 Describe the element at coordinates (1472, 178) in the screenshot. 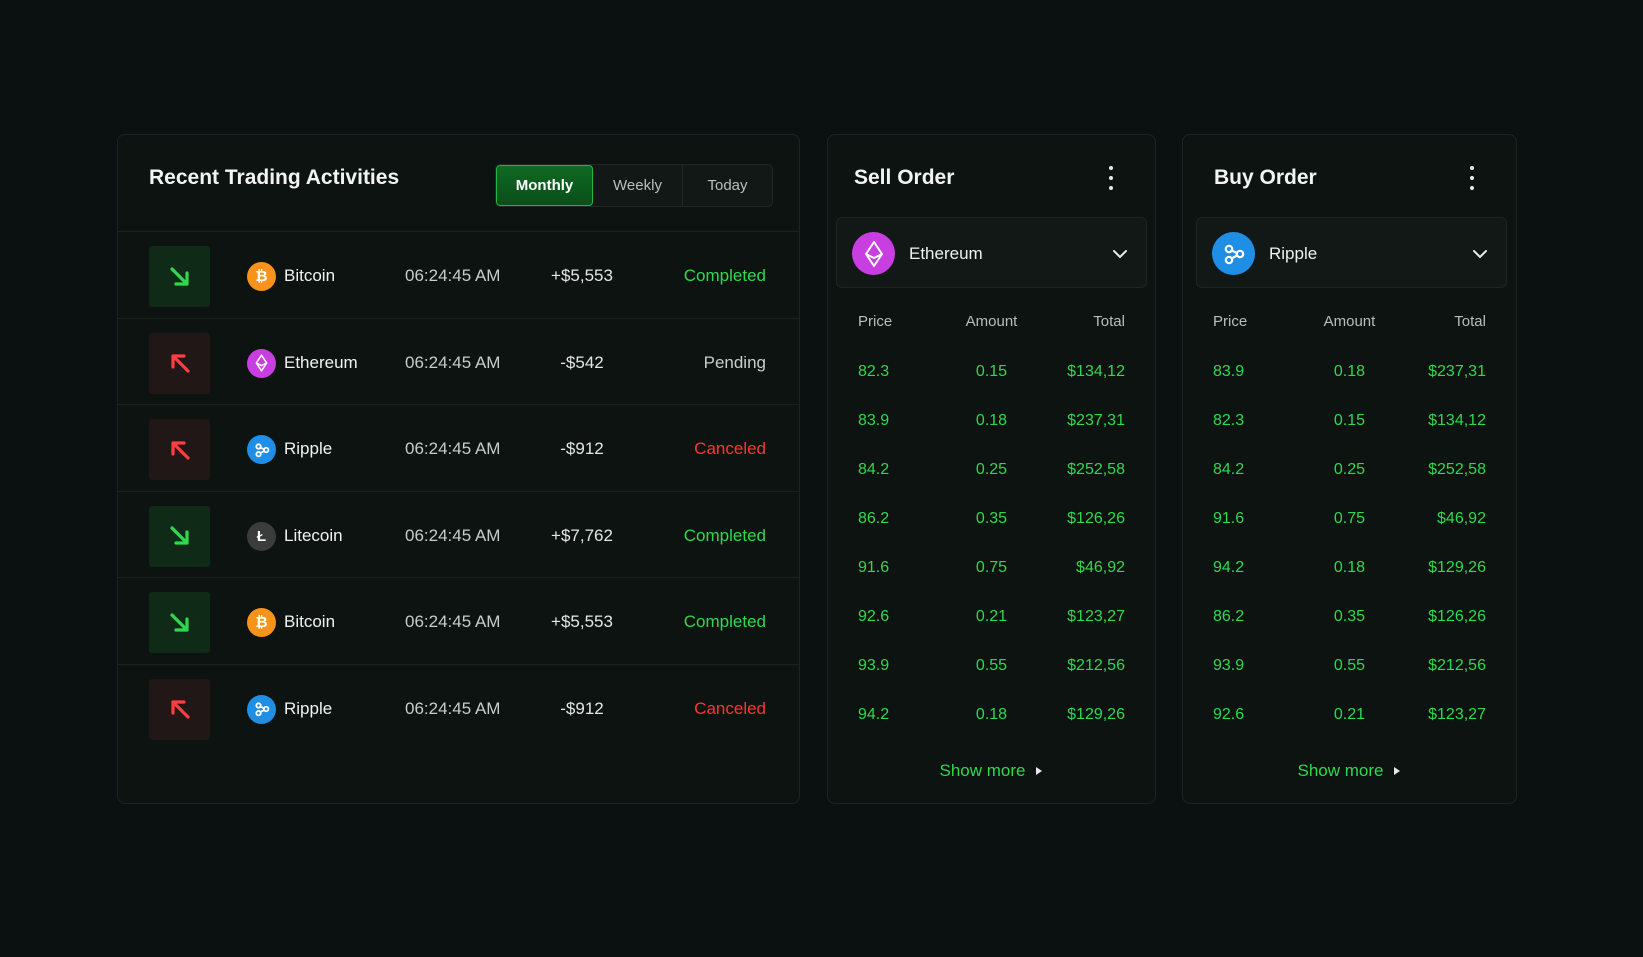

I see `buy-more-options-icon` at that location.